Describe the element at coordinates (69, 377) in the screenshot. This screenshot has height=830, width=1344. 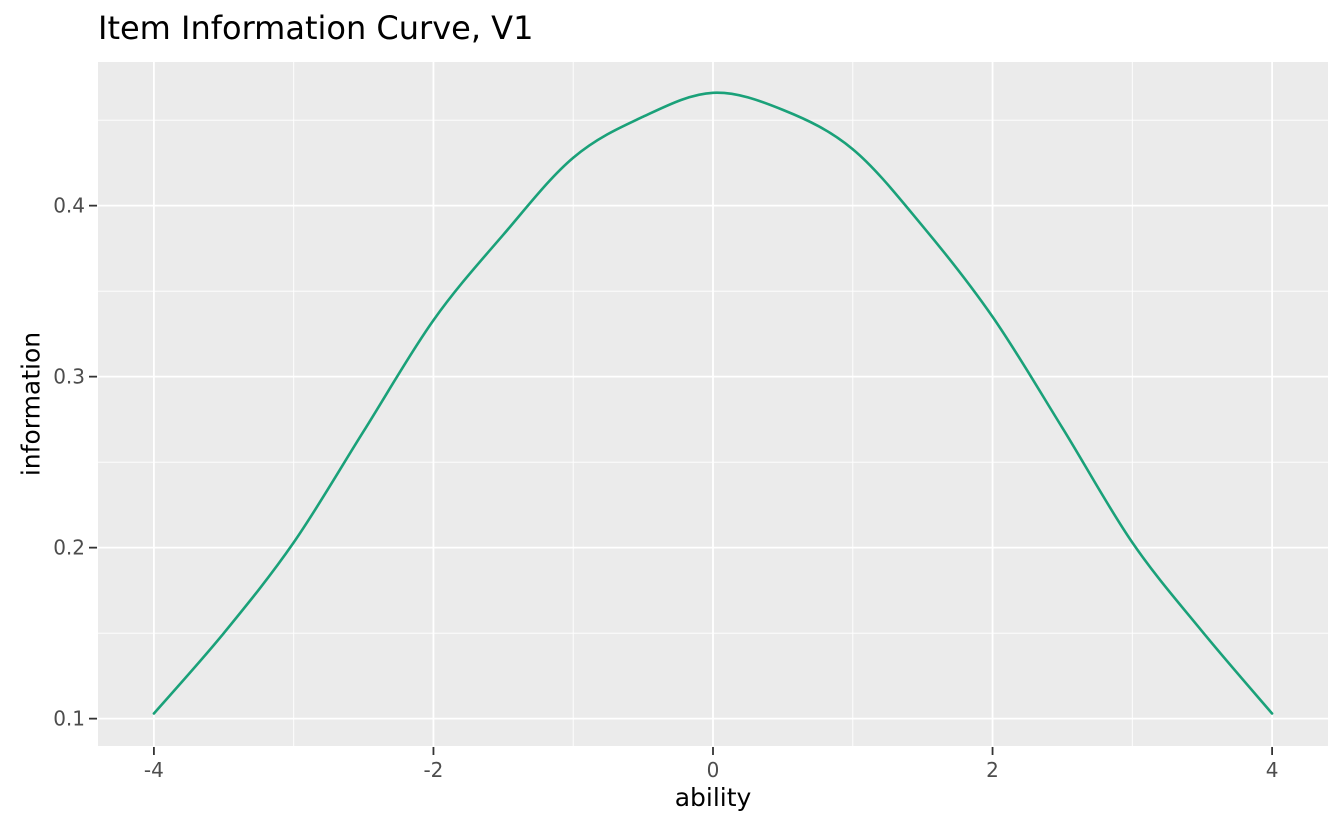
I see `y-tick-label: 0.3` at that location.